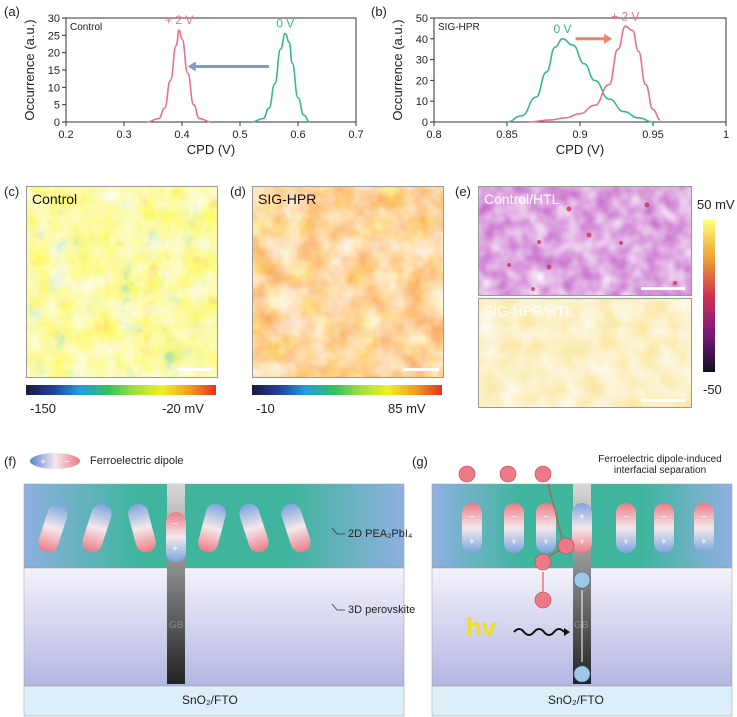 This screenshot has width=737, height=717. Describe the element at coordinates (183, 408) in the screenshot. I see `colorbar-max-control: -20 mV` at that location.